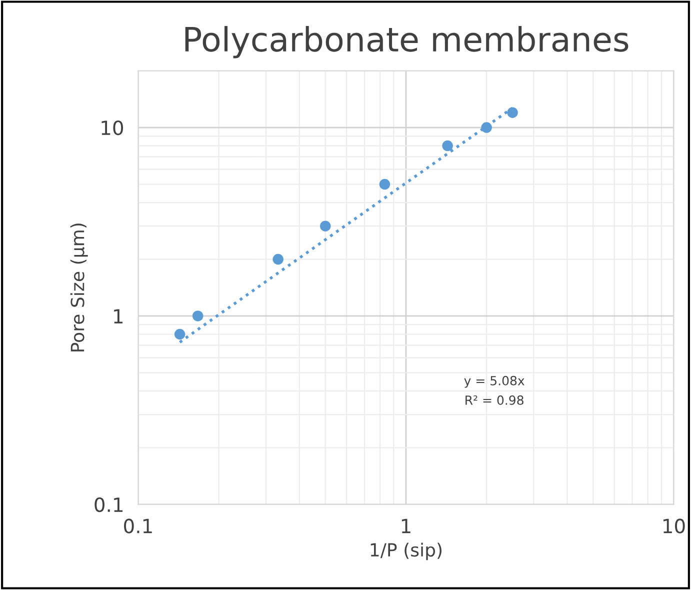 This screenshot has width=691, height=590. I want to click on x-tick-label: 10, so click(674, 526).